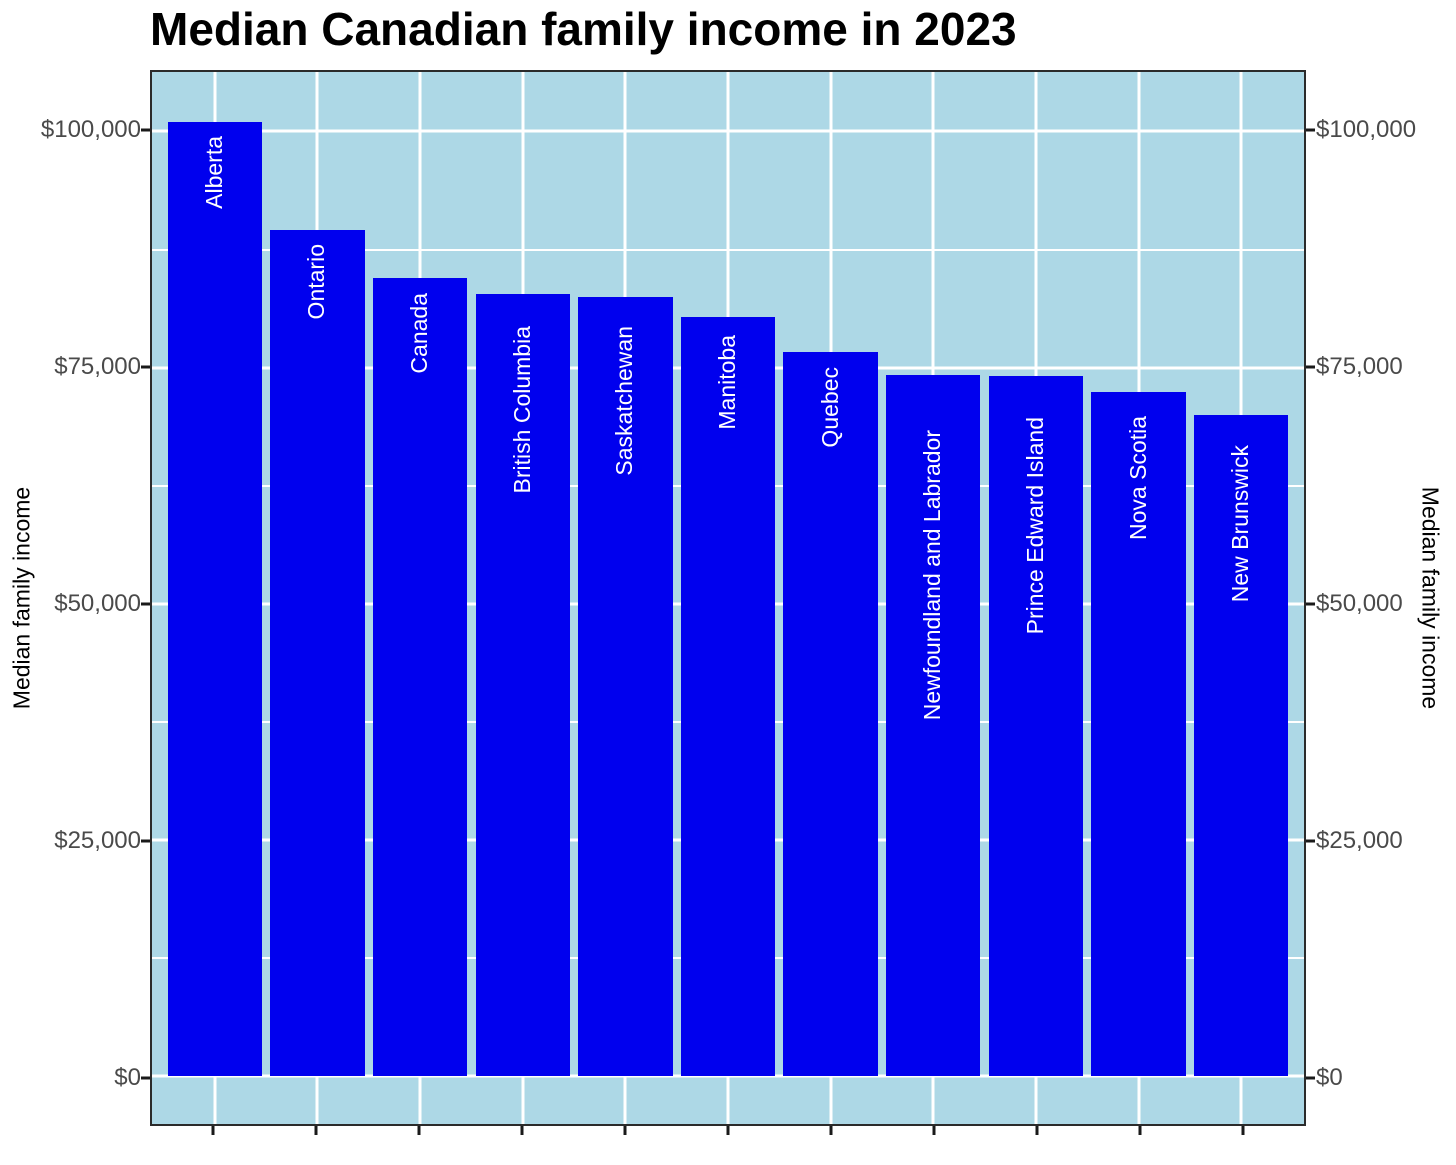 Image resolution: width=1456 pixels, height=1165 pixels. What do you see at coordinates (1036, 726) in the screenshot?
I see `bar: Prince Edward Island` at bounding box center [1036, 726].